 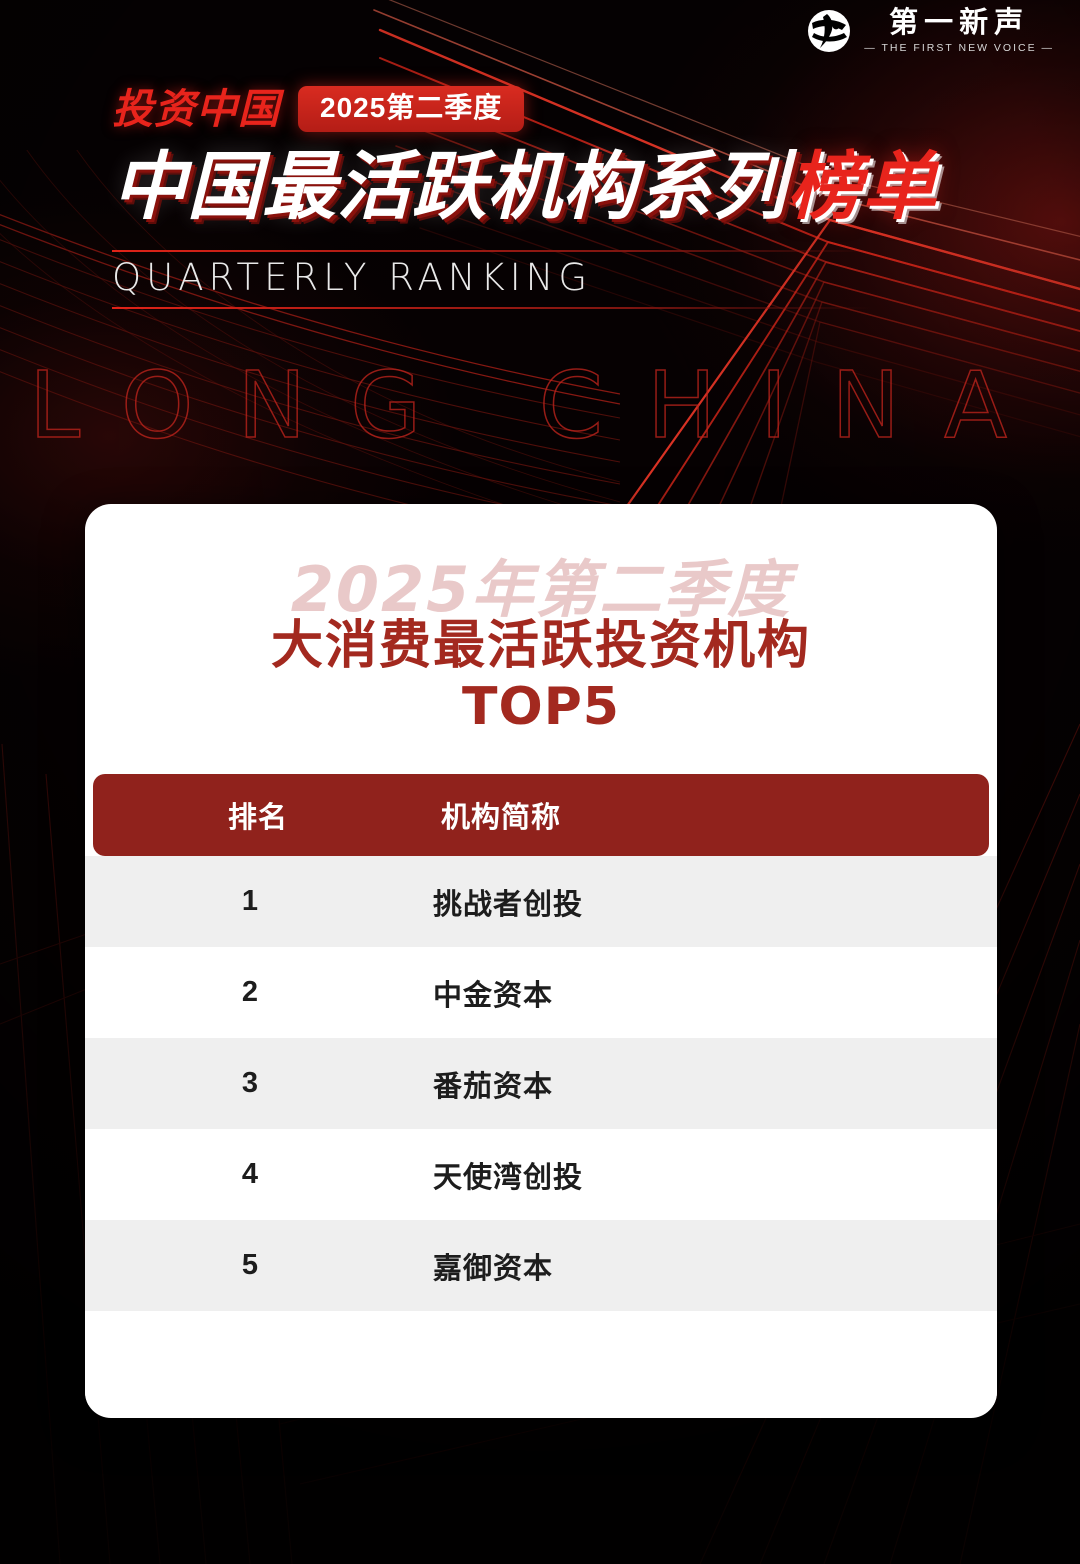 I want to click on cell-rank: 5, so click(x=250, y=1265).